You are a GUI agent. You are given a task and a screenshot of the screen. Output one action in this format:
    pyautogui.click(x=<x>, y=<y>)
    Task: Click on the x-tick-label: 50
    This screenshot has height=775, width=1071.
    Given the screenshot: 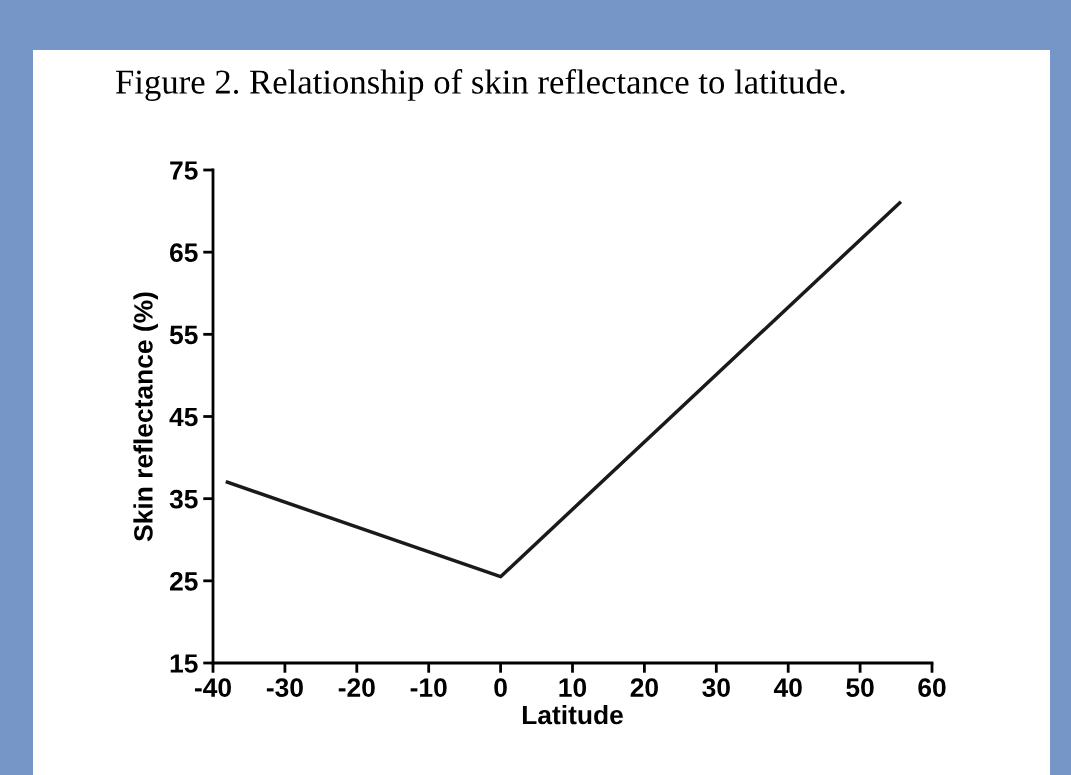 What is the action you would take?
    pyautogui.click(x=860, y=687)
    